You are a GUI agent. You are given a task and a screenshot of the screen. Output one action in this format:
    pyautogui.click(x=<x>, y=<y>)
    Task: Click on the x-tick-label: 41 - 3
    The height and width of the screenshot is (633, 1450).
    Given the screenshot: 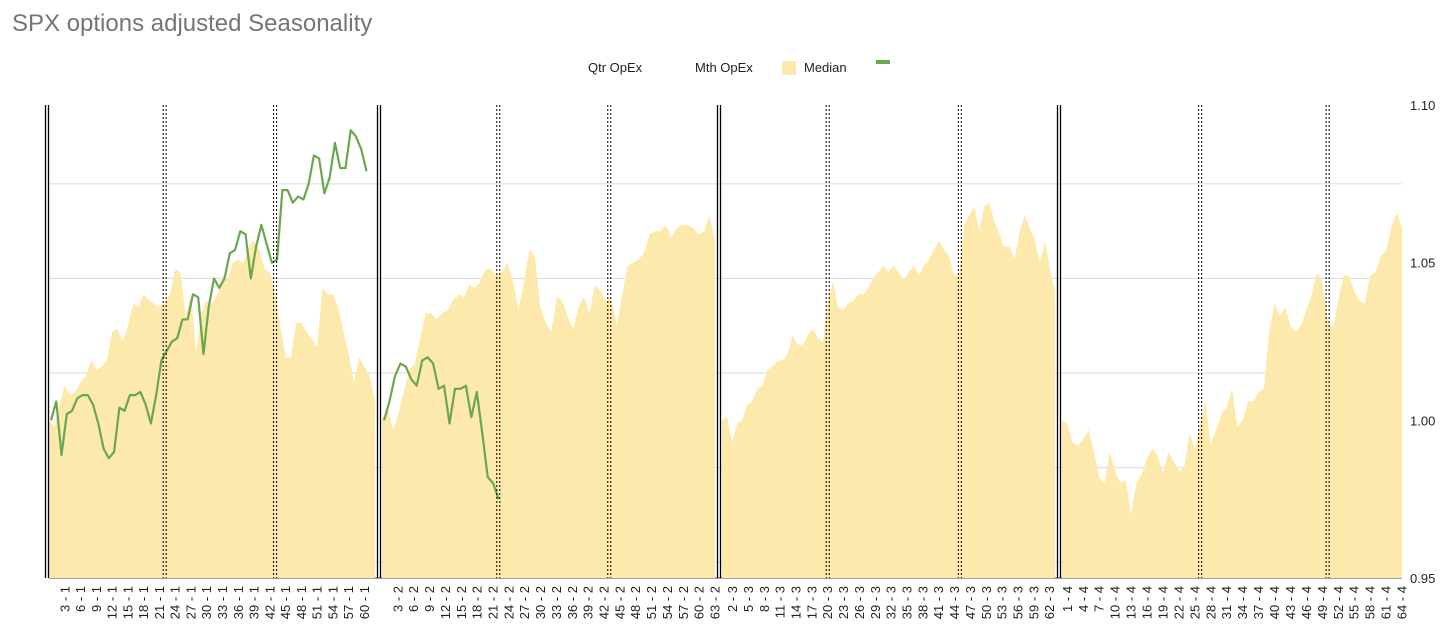 What is the action you would take?
    pyautogui.click(x=938, y=602)
    